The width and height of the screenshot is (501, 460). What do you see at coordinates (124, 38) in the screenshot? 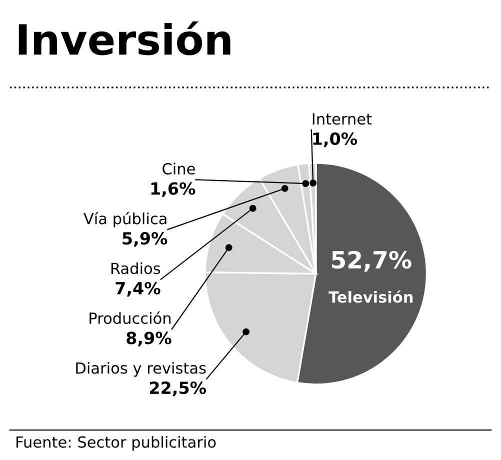
I see `chart-title: Inversión` at bounding box center [124, 38].